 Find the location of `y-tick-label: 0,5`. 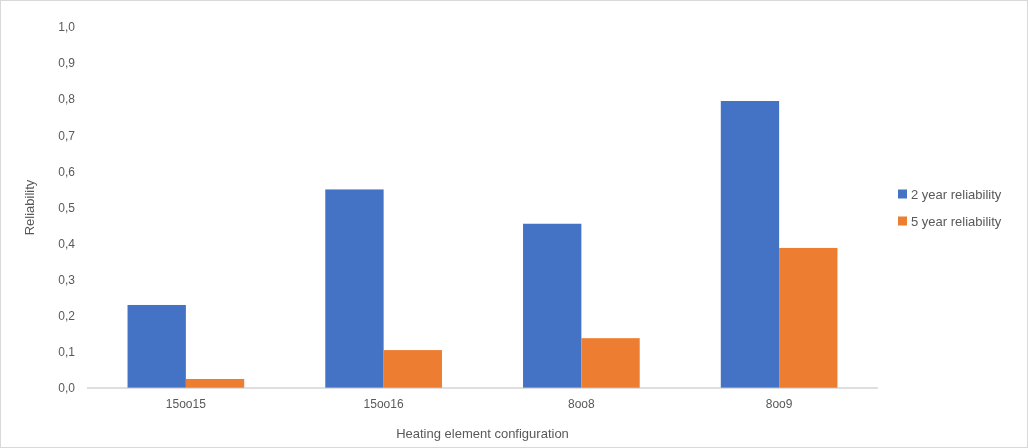

y-tick-label: 0,5 is located at coordinates (67, 207).